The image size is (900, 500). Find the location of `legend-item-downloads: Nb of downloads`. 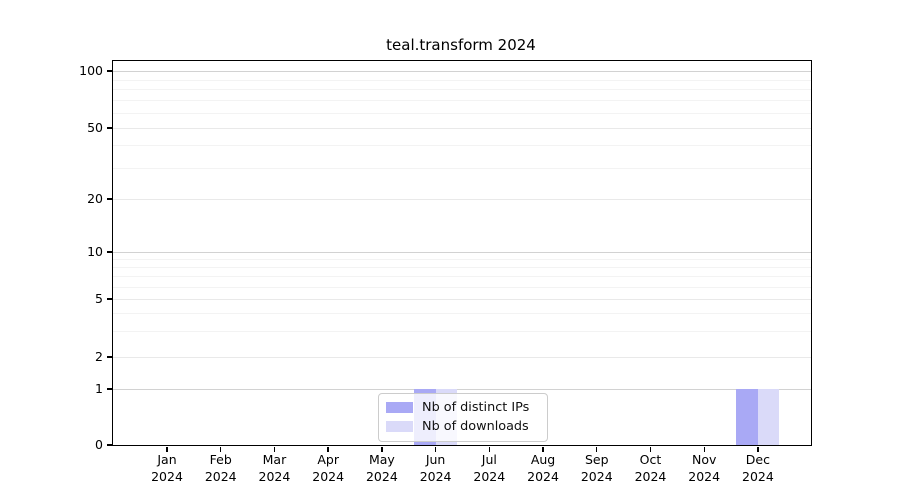

legend-item-downloads: Nb of downloads is located at coordinates (463, 426).